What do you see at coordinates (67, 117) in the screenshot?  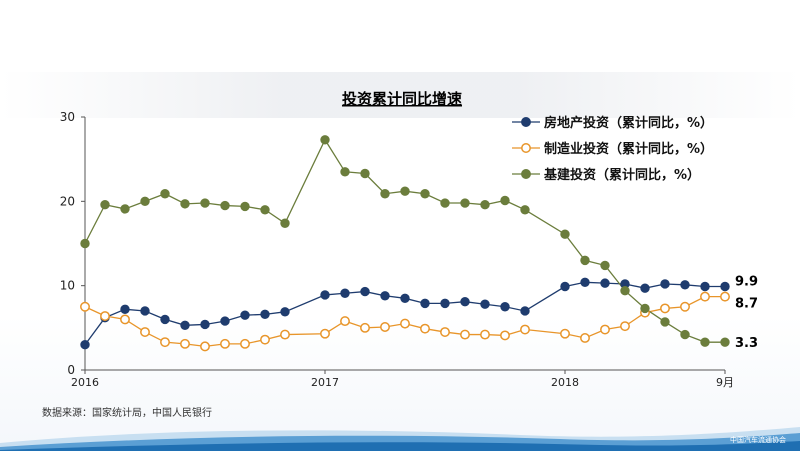 I see `y-tick-label: 30` at bounding box center [67, 117].